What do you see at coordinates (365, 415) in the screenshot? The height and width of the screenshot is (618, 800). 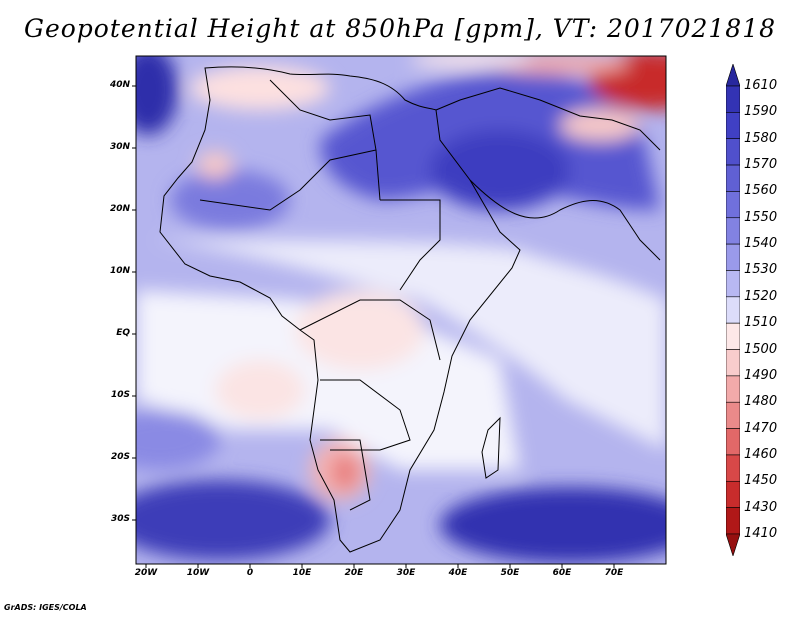 I see `border-southern` at bounding box center [365, 415].